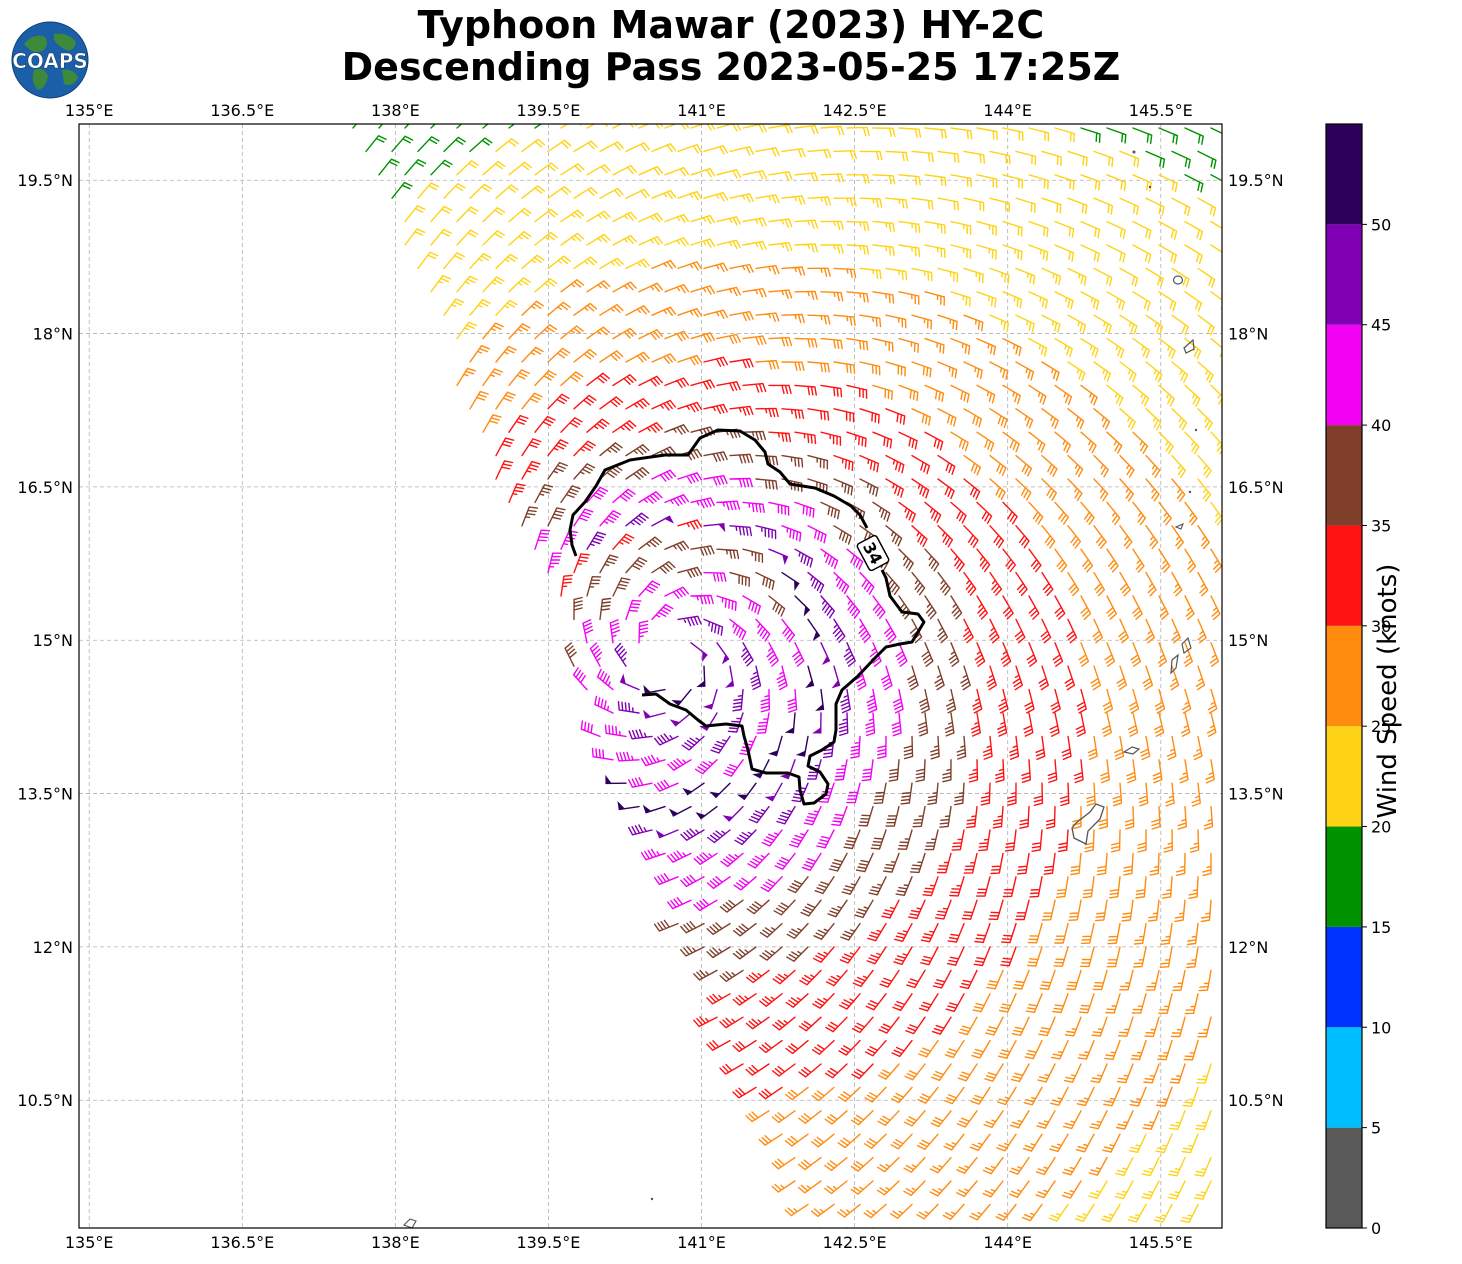  I want to click on lon-tick-label-top: 142.5°E, so click(855, 110).